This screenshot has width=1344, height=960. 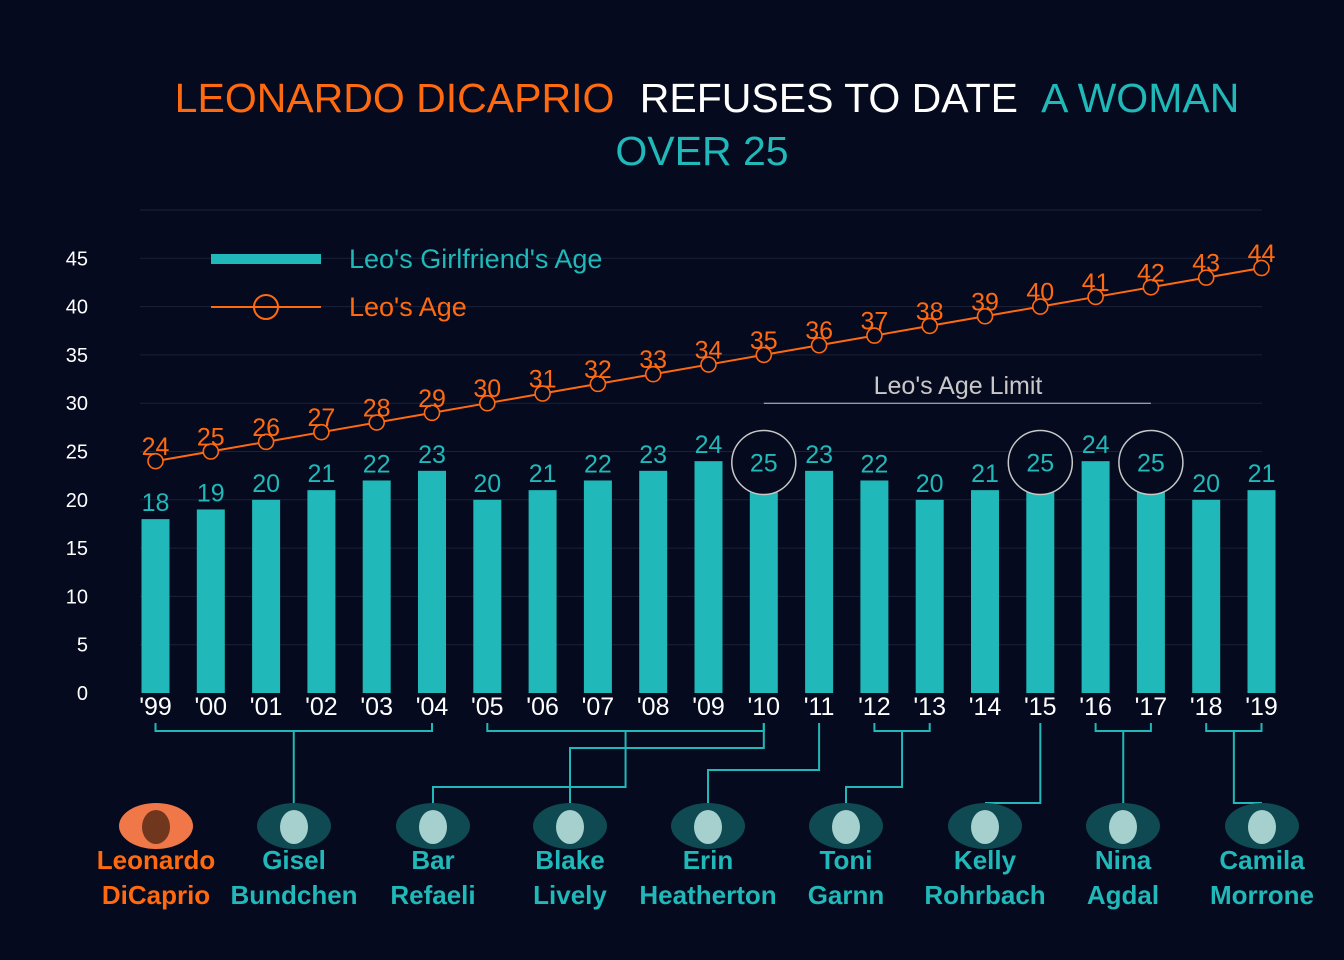 What do you see at coordinates (77, 549) in the screenshot?
I see `y-tick-label: 15` at bounding box center [77, 549].